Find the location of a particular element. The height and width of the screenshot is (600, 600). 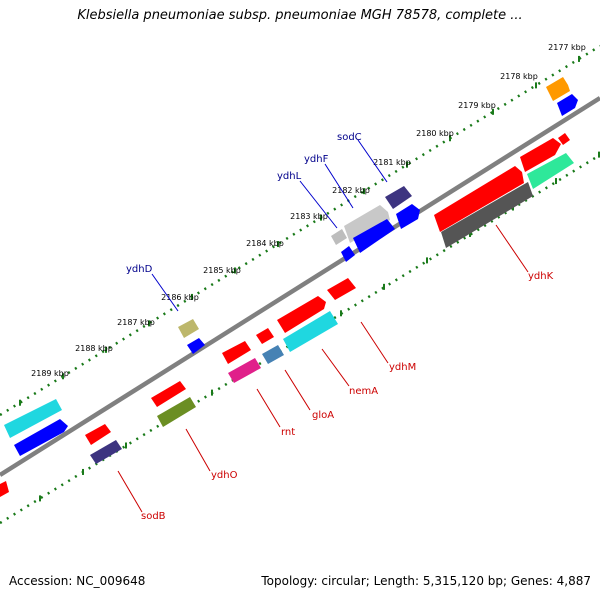

reverse-strand-genes is located at coordinates (220, 371).